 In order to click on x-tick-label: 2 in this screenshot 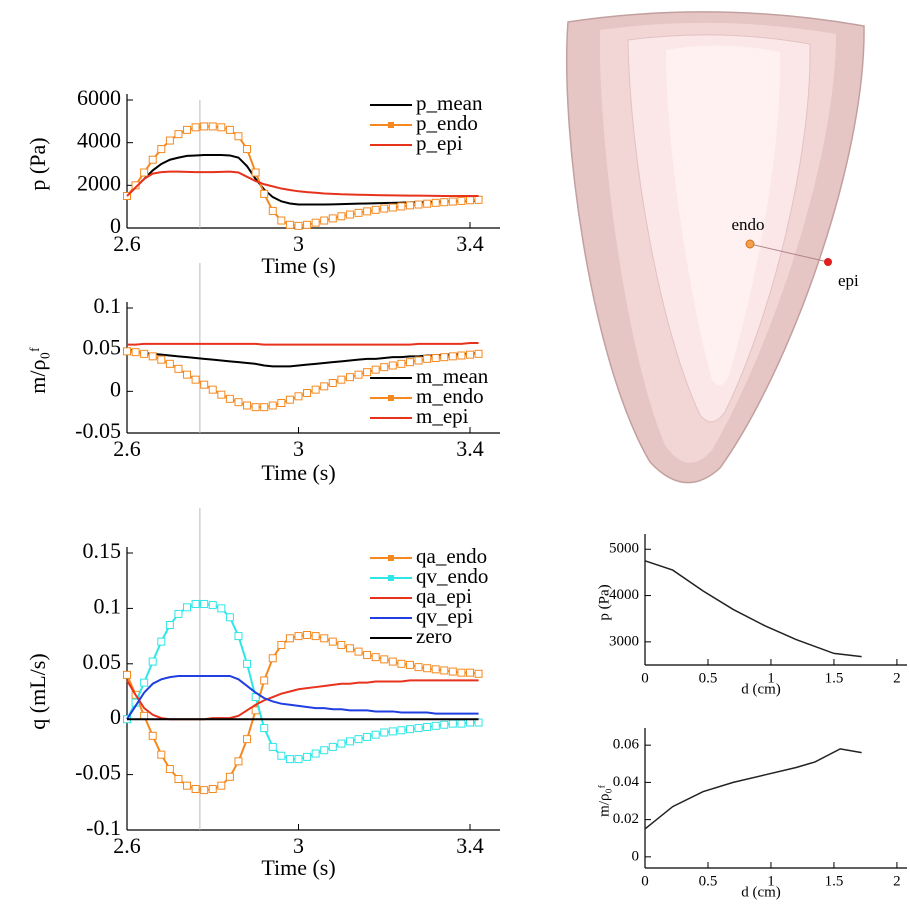, I will do `click(897, 678)`.